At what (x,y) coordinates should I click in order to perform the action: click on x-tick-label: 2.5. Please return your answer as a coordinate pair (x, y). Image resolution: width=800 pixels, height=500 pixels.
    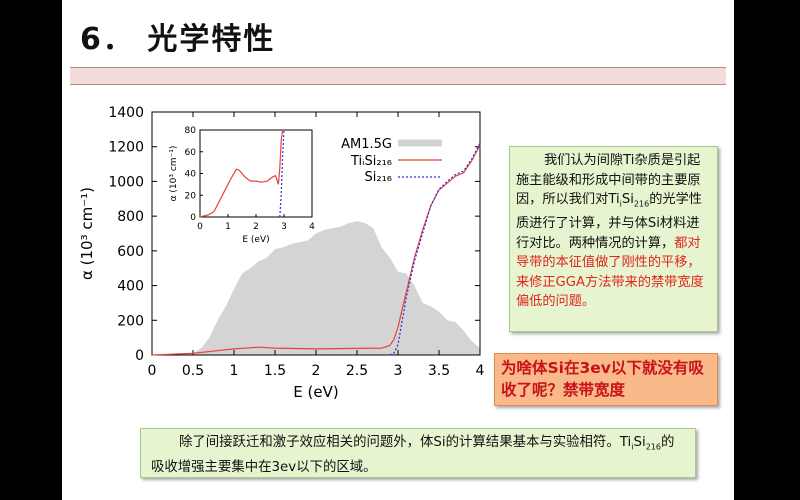
    Looking at the image, I should click on (357, 371).